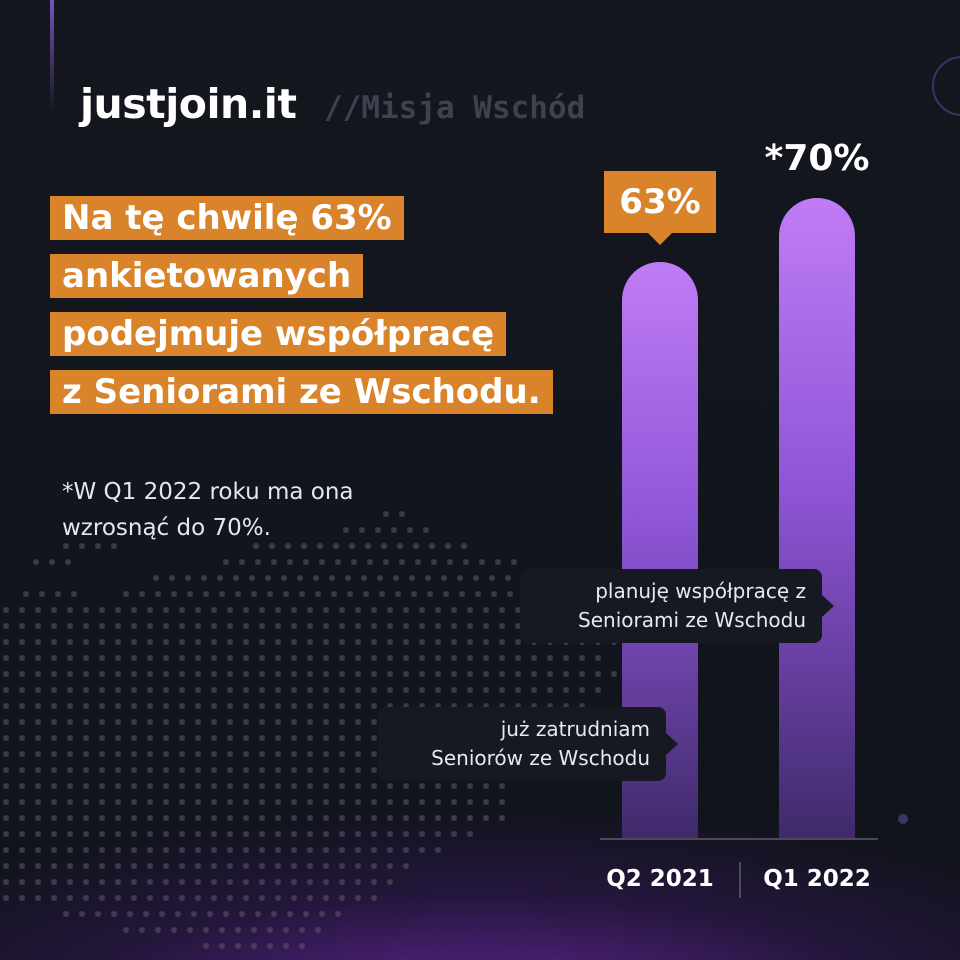  I want to click on brand-logo: justjoin.it, so click(188, 104).